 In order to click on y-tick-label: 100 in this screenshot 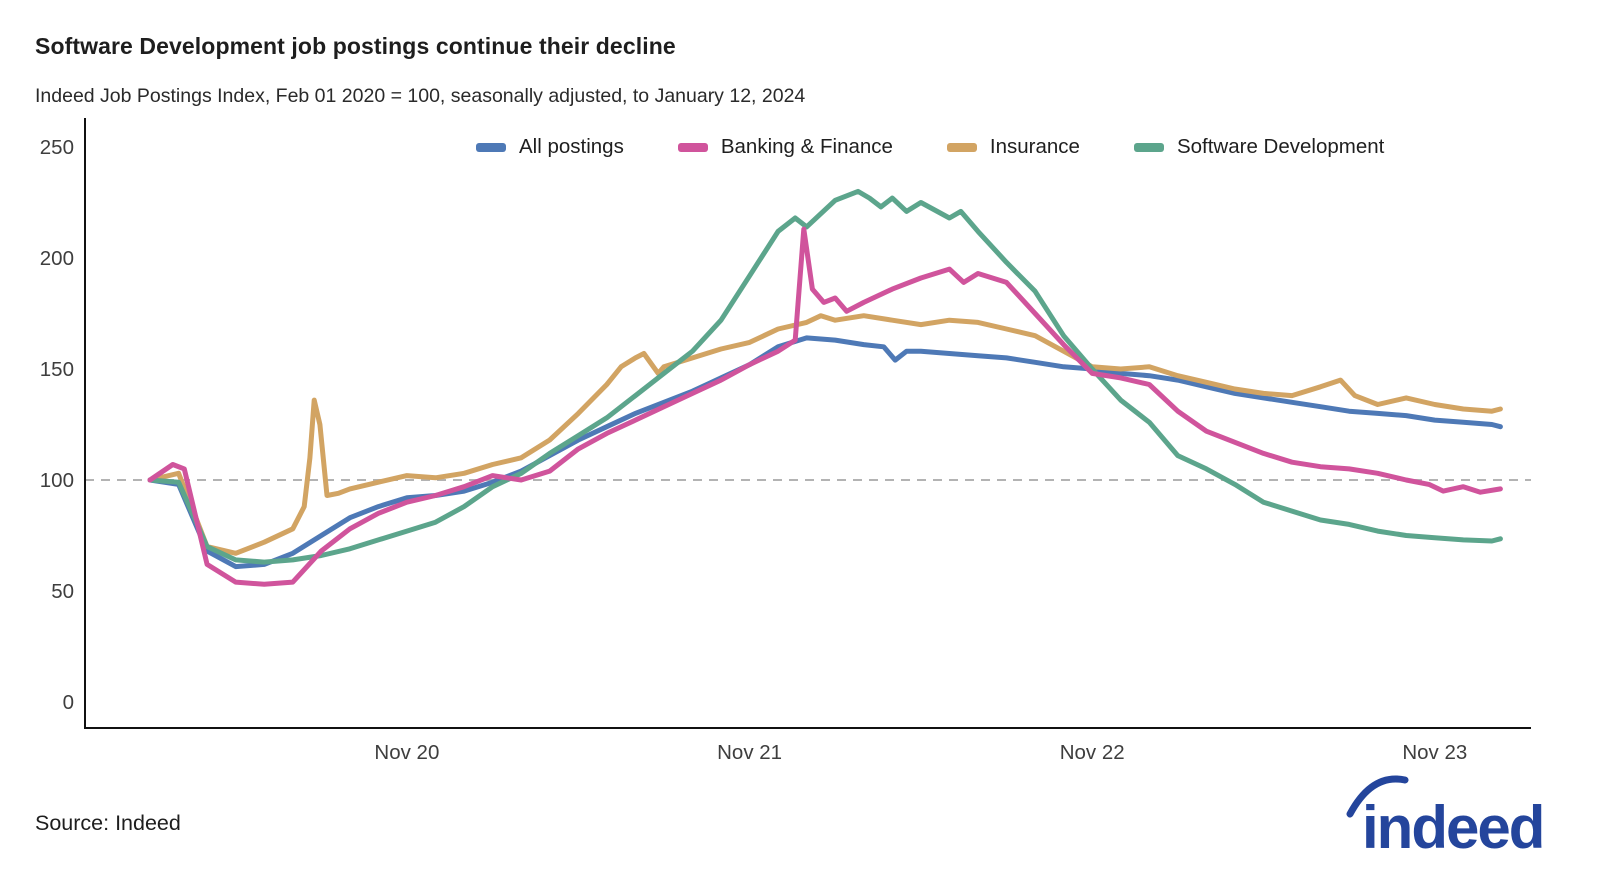, I will do `click(57, 480)`.